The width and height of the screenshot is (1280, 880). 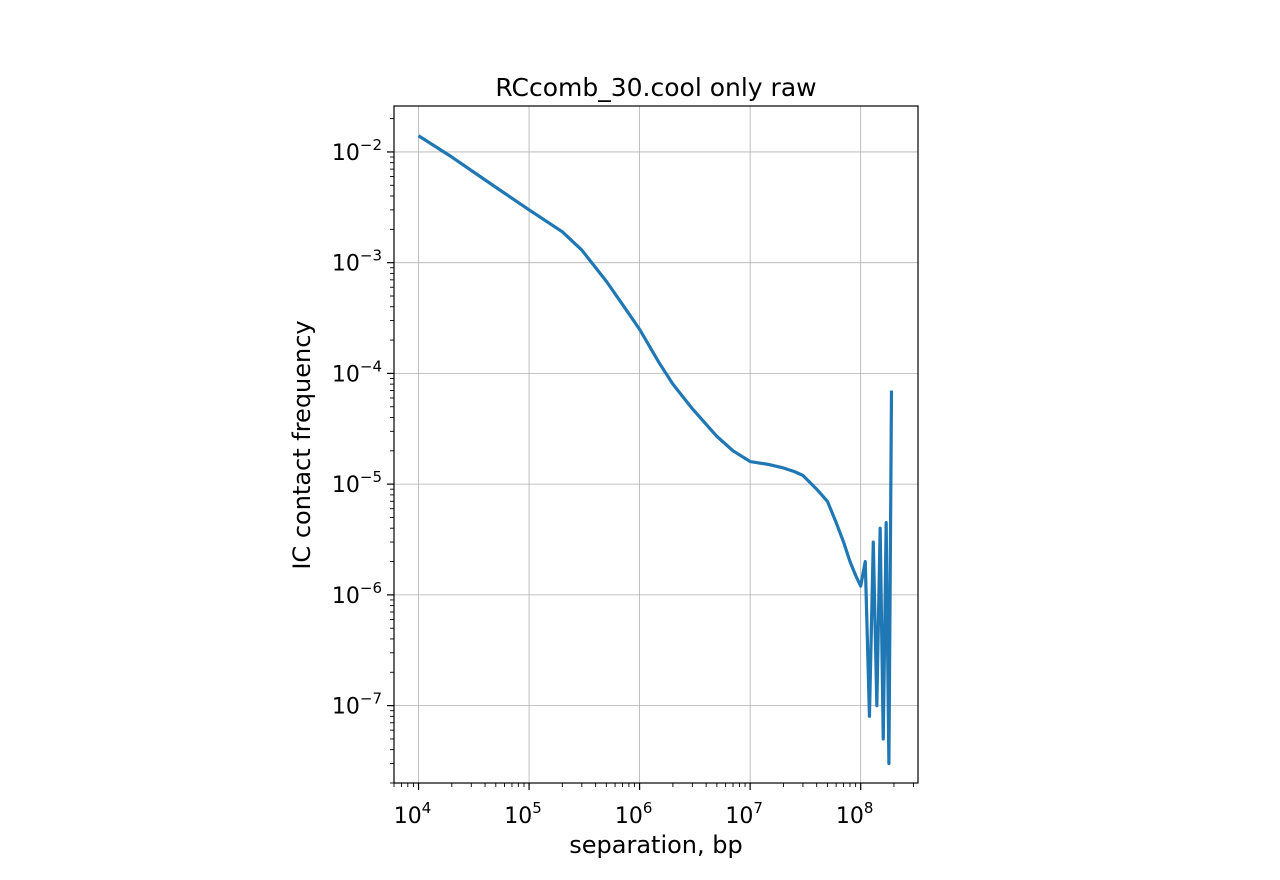 What do you see at coordinates (655, 87) in the screenshot?
I see `chart-title: RCcomb_30.cool only raw` at bounding box center [655, 87].